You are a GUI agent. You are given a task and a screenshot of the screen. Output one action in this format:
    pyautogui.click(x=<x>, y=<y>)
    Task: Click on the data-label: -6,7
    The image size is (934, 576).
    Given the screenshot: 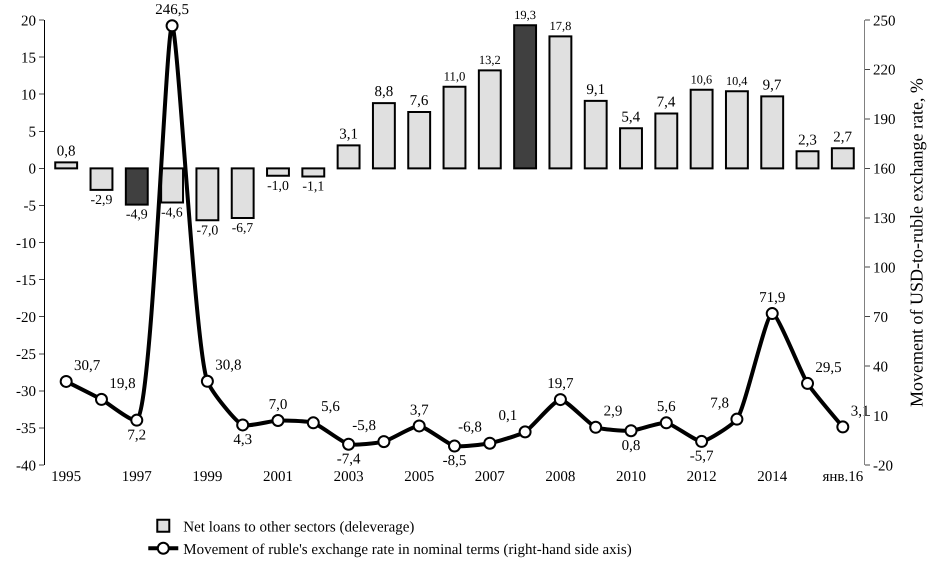 What is the action you would take?
    pyautogui.click(x=243, y=227)
    